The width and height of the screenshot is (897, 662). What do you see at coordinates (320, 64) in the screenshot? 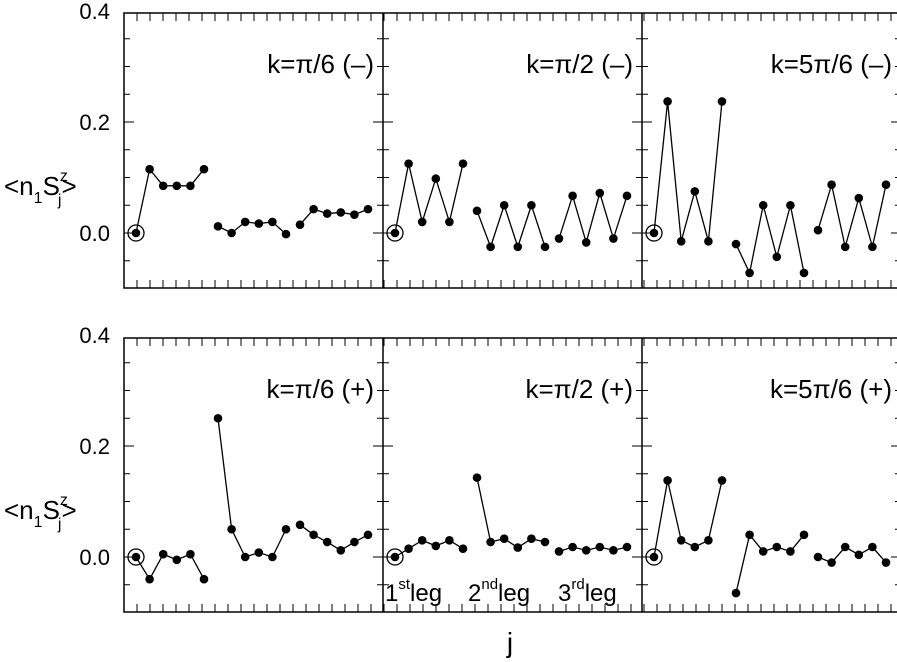
I see `panel-label: k=π/6 (–)` at bounding box center [320, 64].